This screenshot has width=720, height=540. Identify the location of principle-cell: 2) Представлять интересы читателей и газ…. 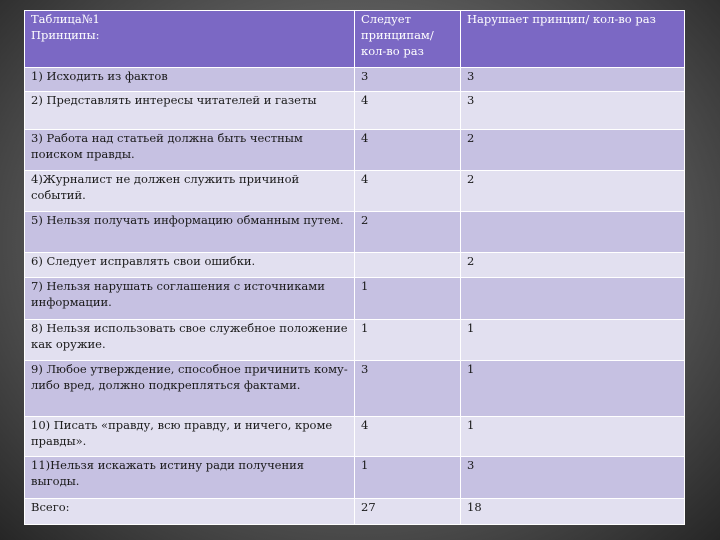
(189, 110).